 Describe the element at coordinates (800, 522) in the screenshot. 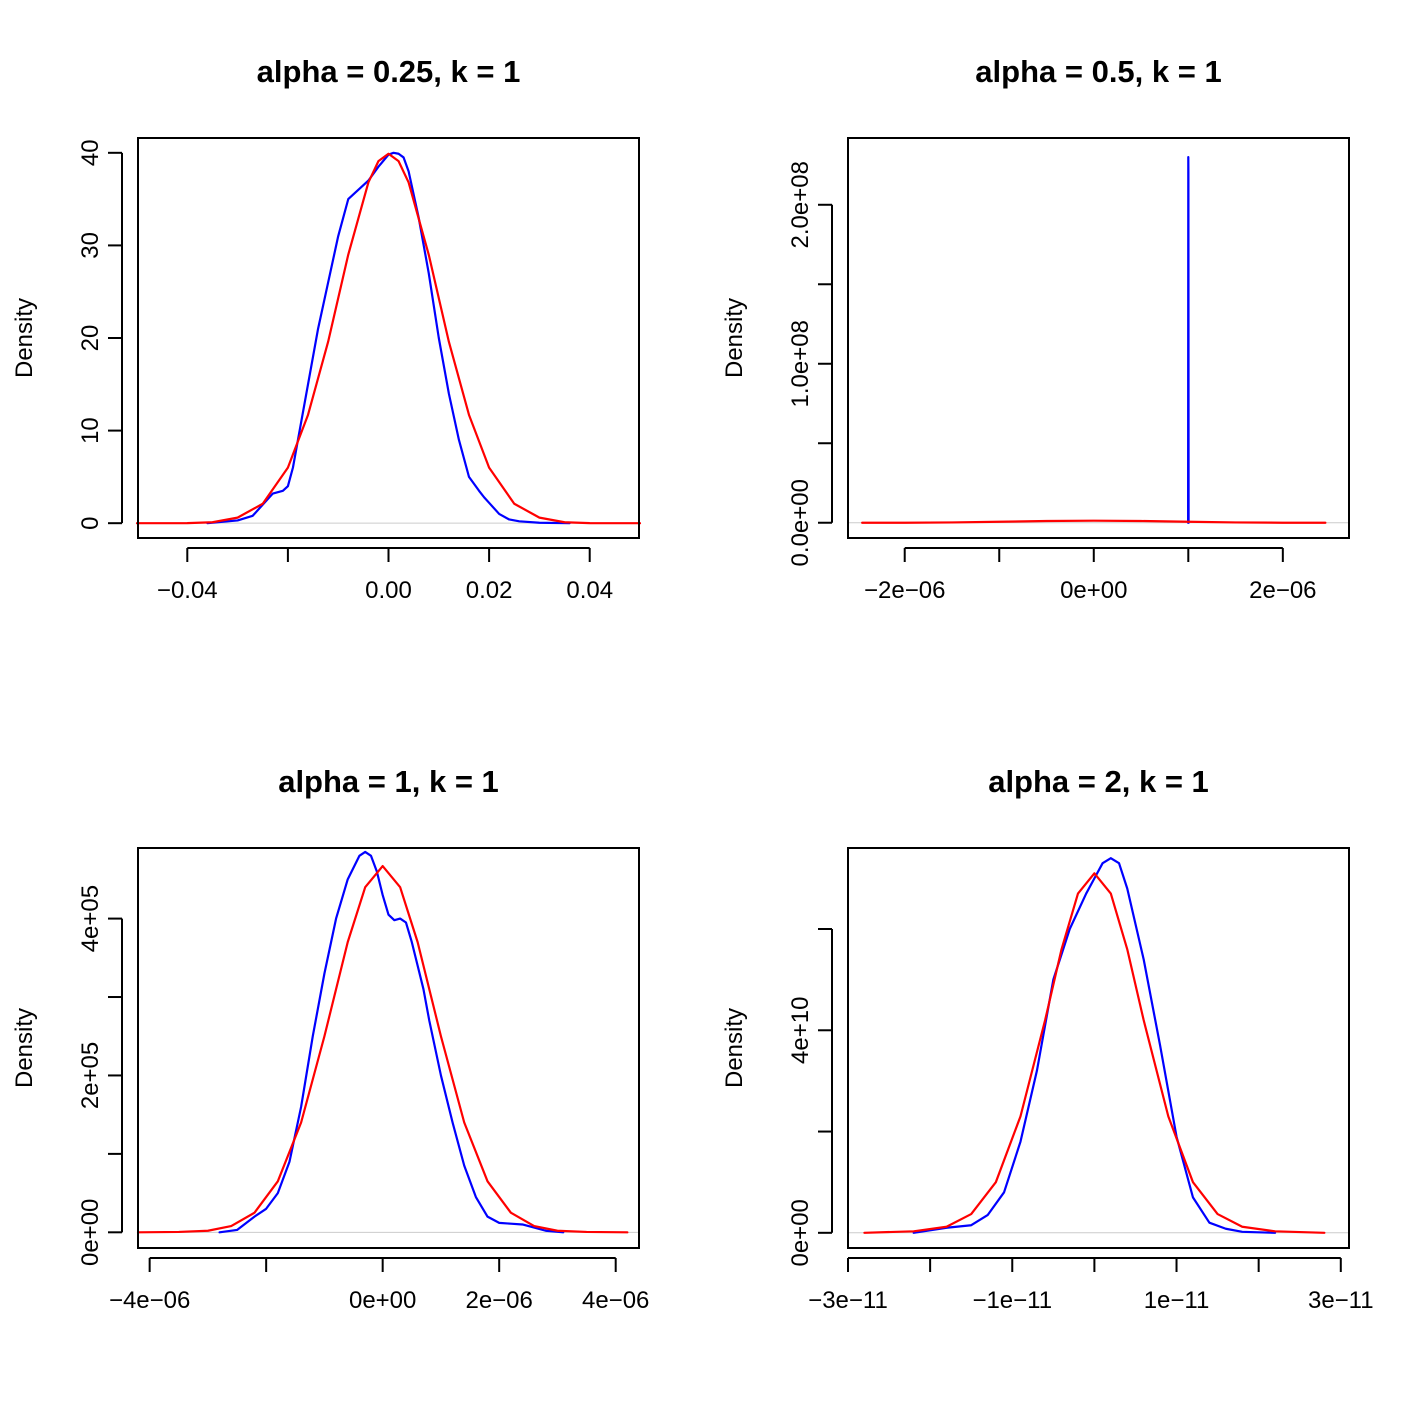

I see `y-tick-label: 0.0e+00` at that location.